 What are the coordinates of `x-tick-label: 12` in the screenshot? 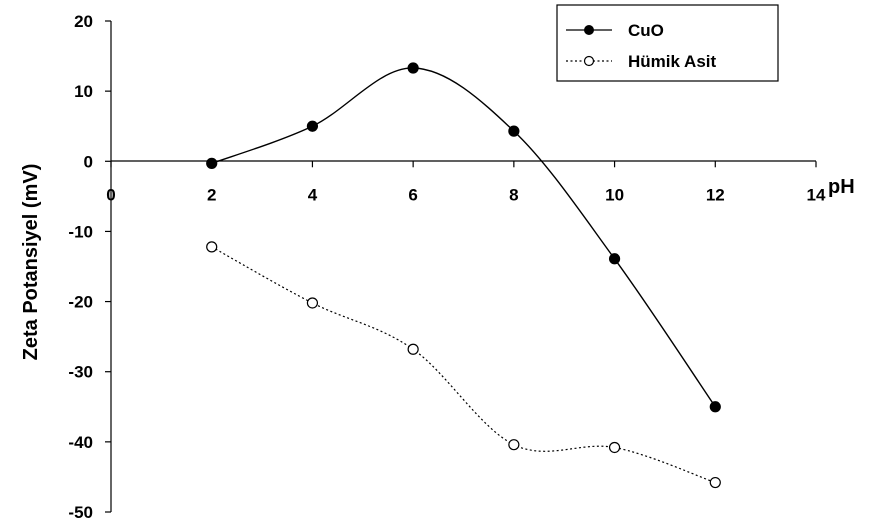 It's located at (715, 194).